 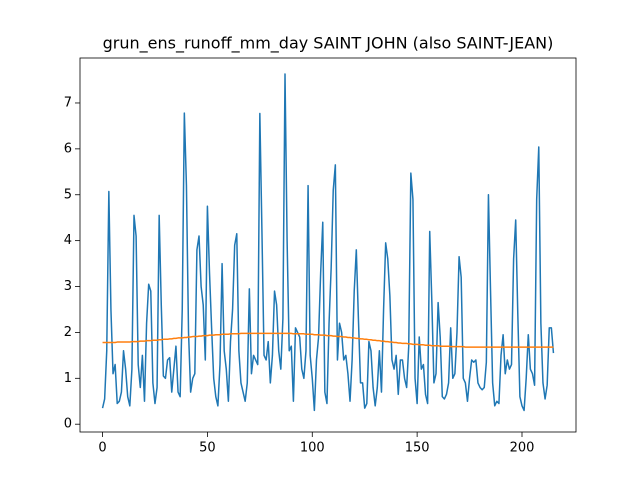 I want to click on x-tick-label: 150, so click(x=417, y=448).